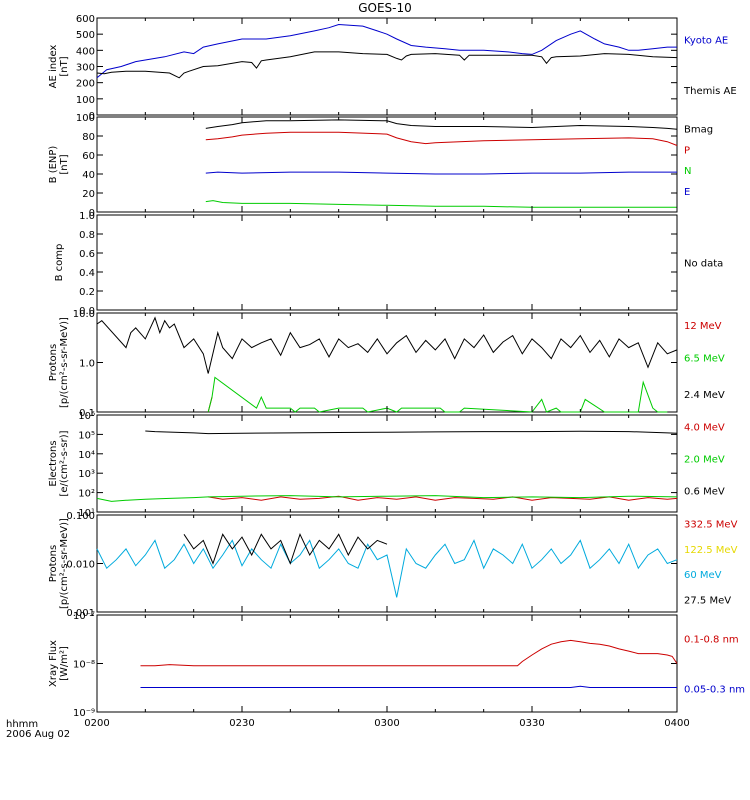 The width and height of the screenshot is (750, 800). What do you see at coordinates (441, 138) in the screenshot?
I see `series-line-p` at bounding box center [441, 138].